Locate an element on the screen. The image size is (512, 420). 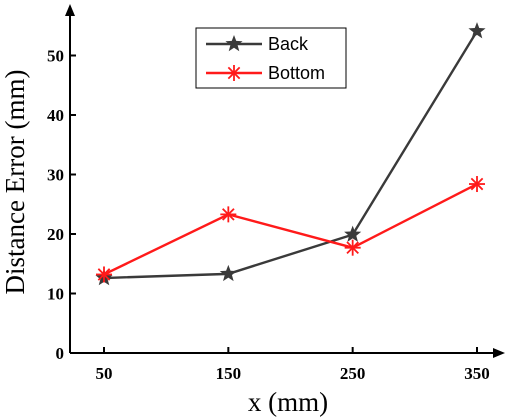
y-tick-label: 30 is located at coordinates (55, 175).